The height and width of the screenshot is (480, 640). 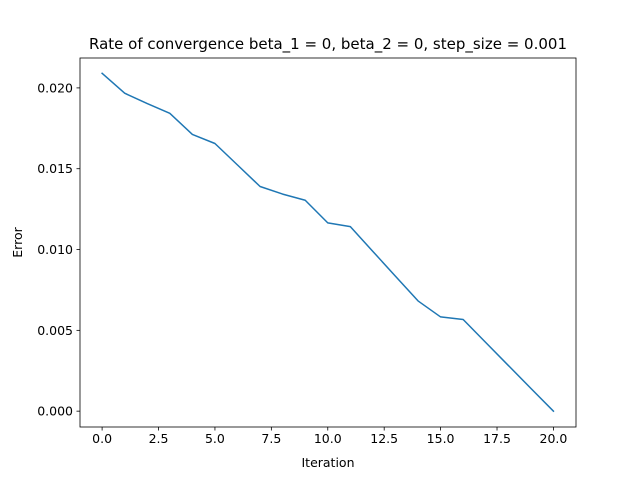 What do you see at coordinates (55, 168) in the screenshot?
I see `y-tick-label: 0.015` at bounding box center [55, 168].